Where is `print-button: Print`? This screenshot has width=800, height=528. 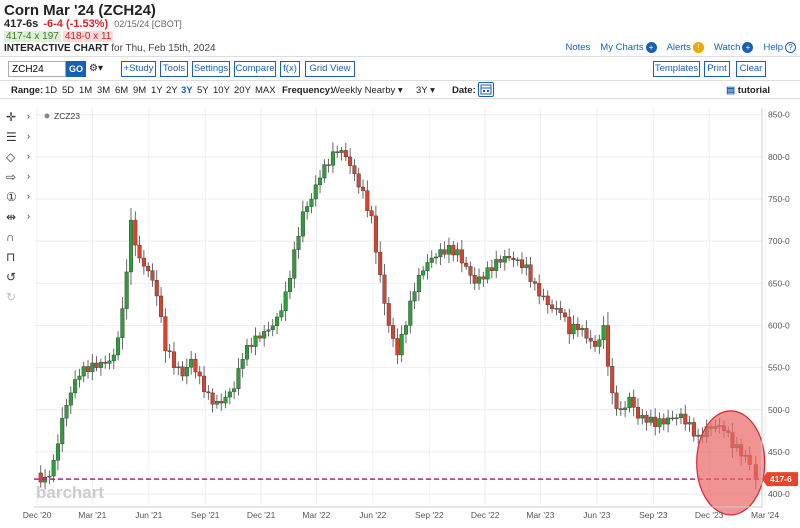 print-button: Print is located at coordinates (717, 69).